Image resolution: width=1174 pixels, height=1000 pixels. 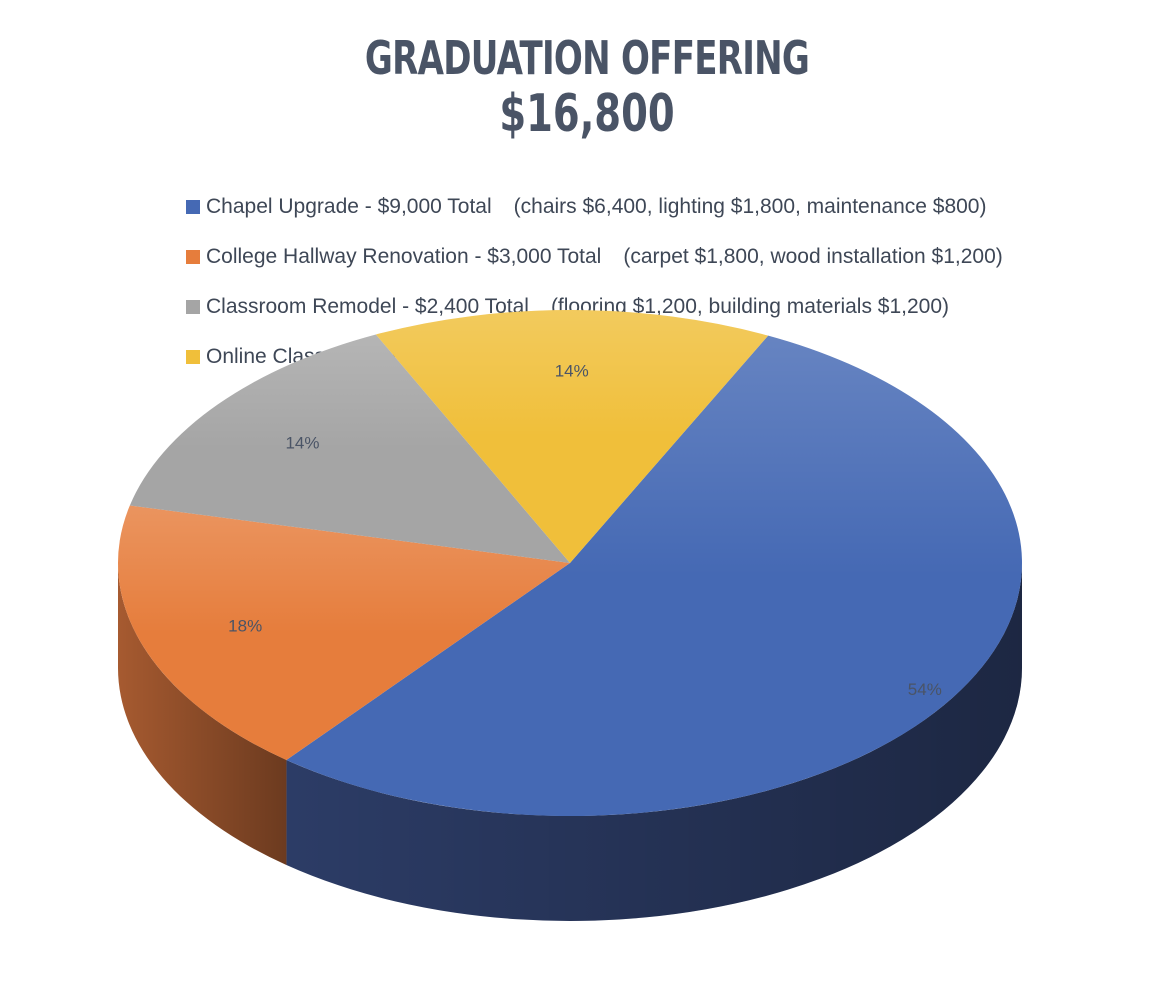 I want to click on pie-side-shade, so click(x=202, y=714).